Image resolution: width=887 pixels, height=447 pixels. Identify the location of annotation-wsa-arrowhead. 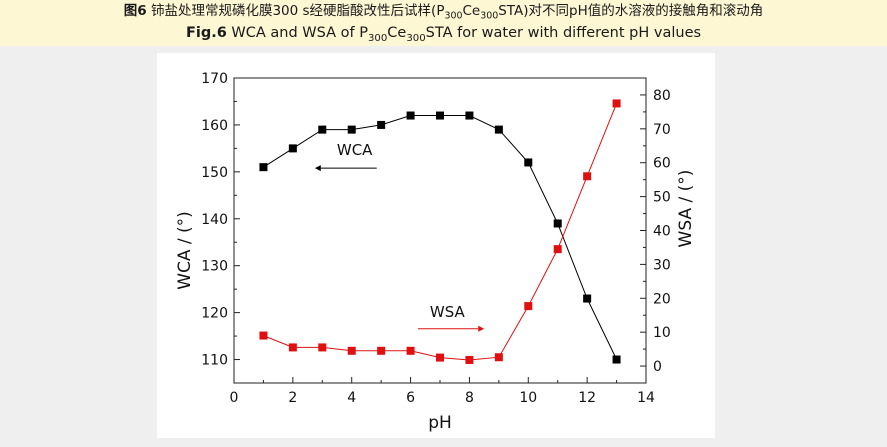
(481, 328).